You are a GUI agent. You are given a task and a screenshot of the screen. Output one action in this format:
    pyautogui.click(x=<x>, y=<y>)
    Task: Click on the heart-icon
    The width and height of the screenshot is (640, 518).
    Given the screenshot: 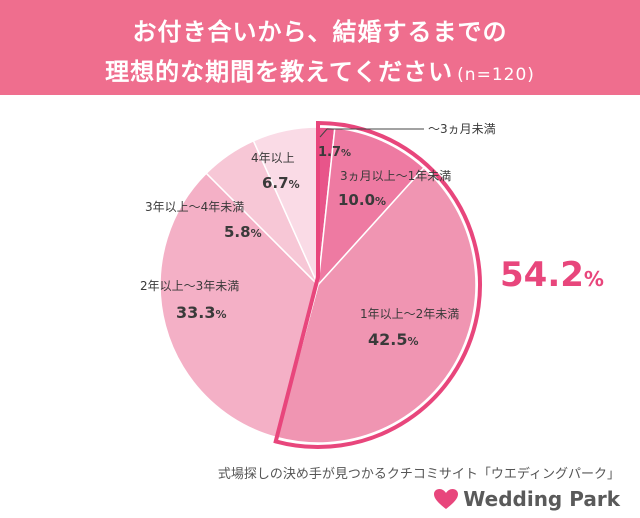 What is the action you would take?
    pyautogui.click(x=446, y=499)
    